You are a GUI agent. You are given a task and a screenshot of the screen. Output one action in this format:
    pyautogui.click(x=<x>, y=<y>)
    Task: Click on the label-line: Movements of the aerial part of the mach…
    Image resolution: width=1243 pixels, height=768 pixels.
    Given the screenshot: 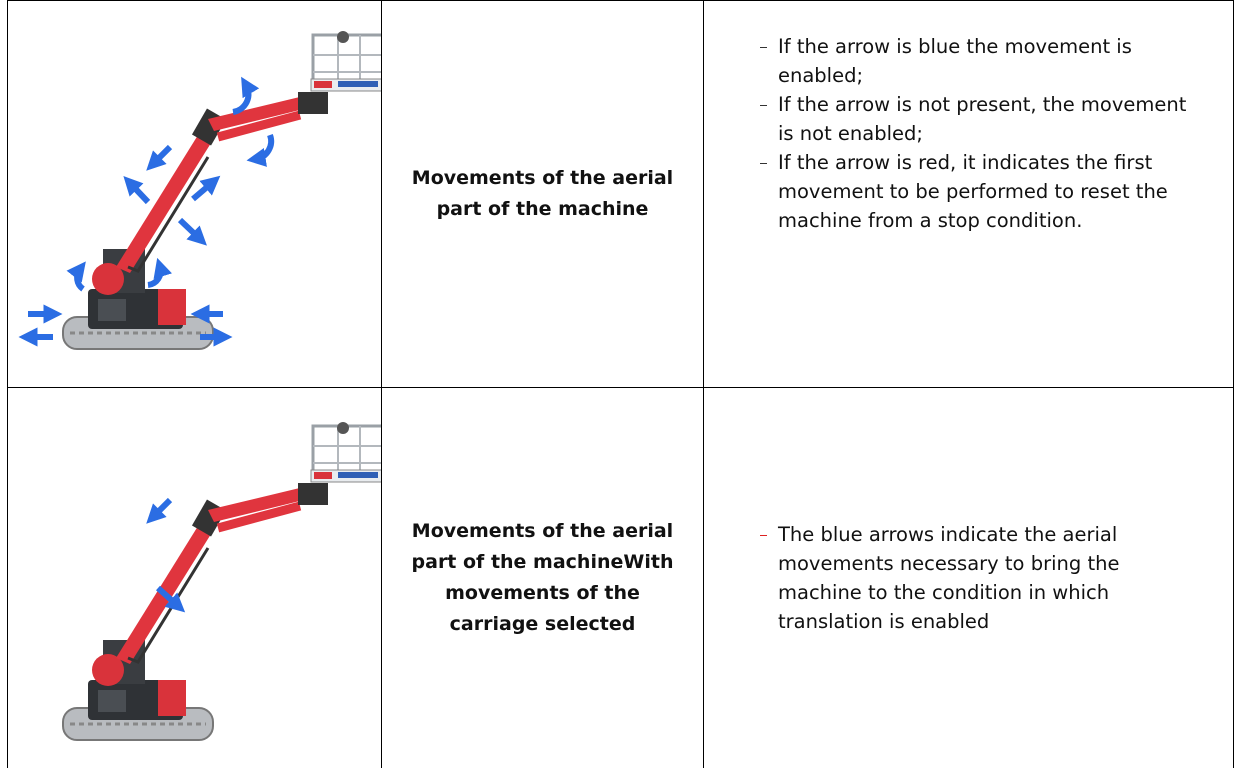 What is the action you would take?
    pyautogui.click(x=542, y=193)
    